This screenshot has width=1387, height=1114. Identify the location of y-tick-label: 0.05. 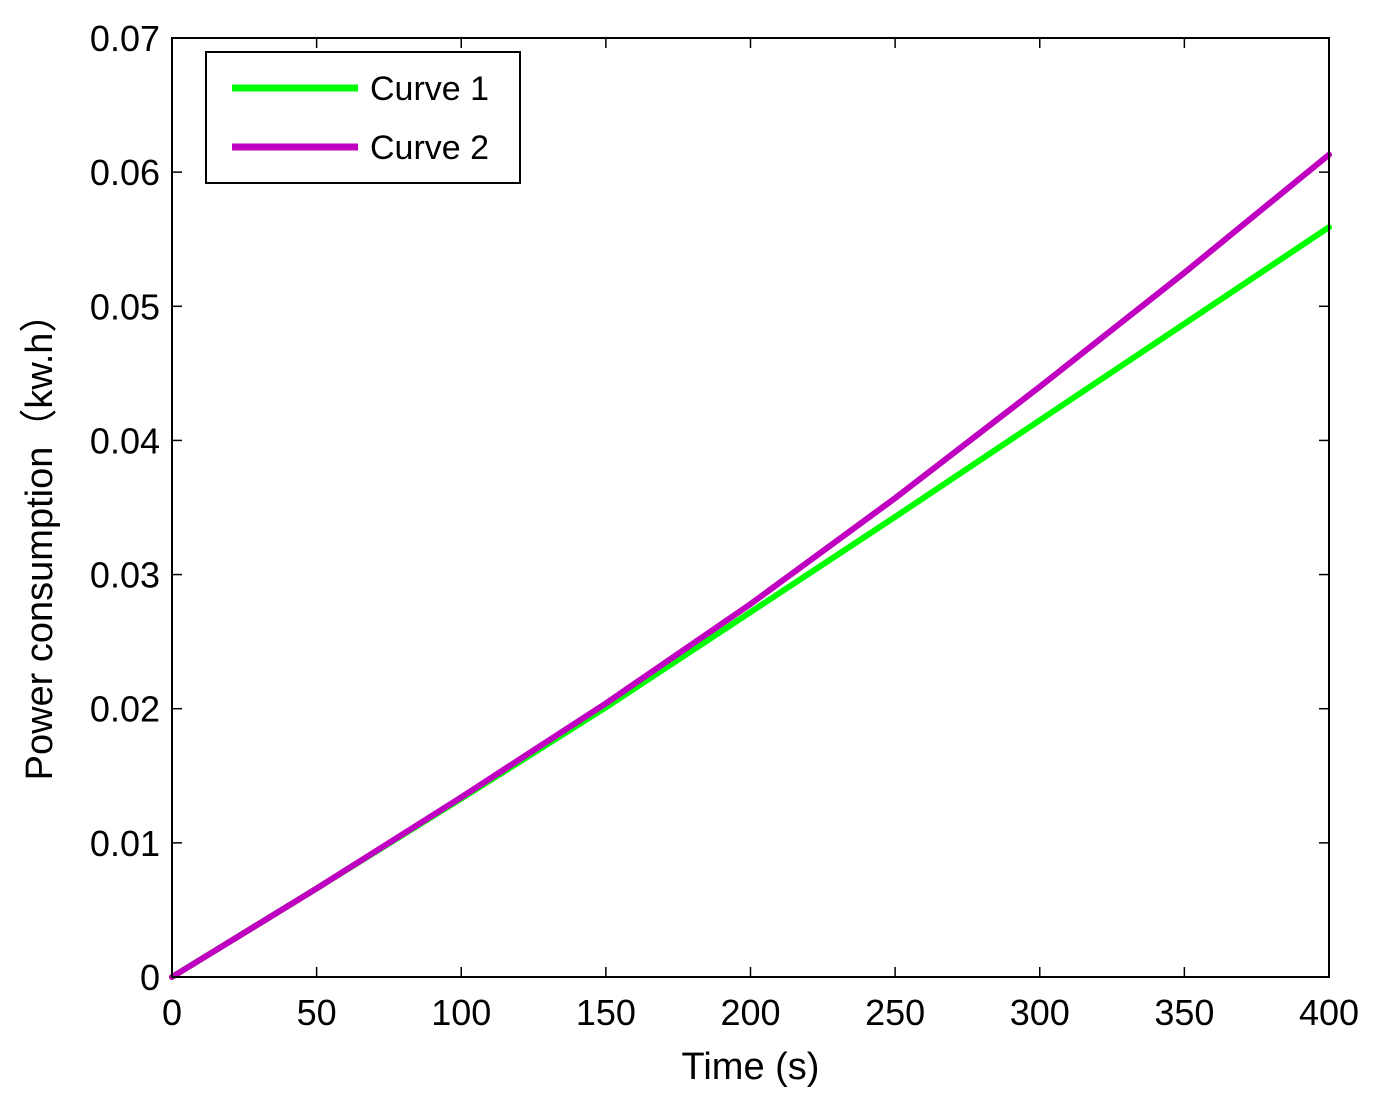
(125, 306).